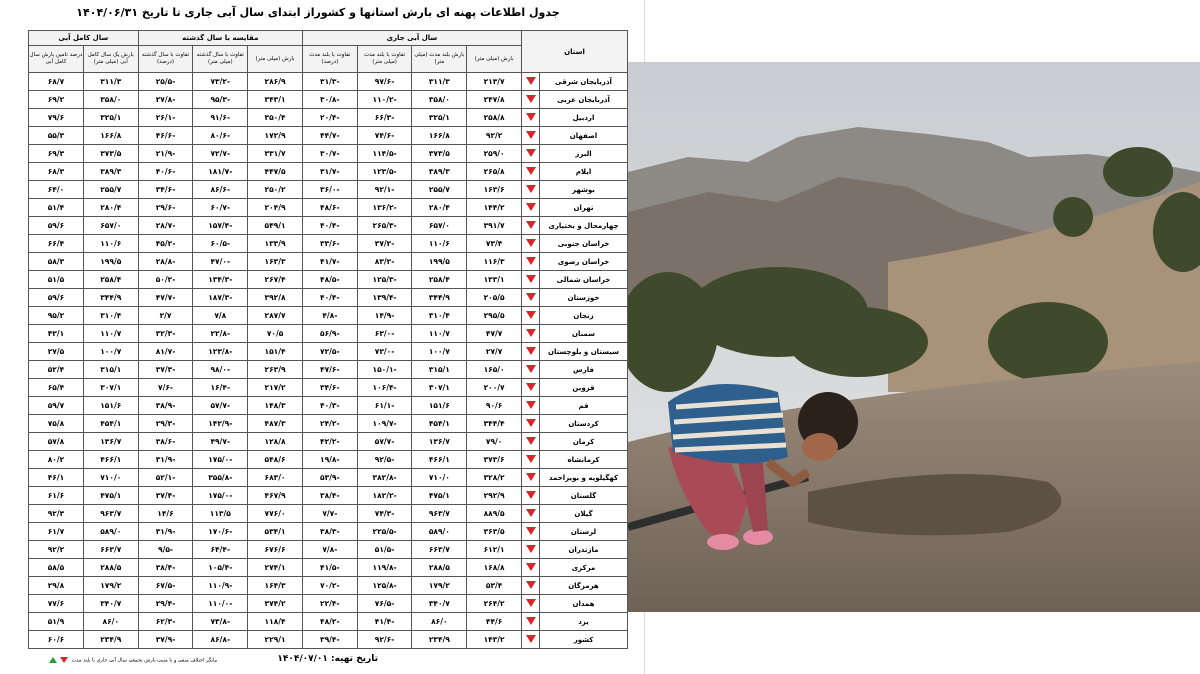 This screenshot has height=674, width=1200. I want to click on cell-value: ۱۶۶/۸, so click(111, 135).